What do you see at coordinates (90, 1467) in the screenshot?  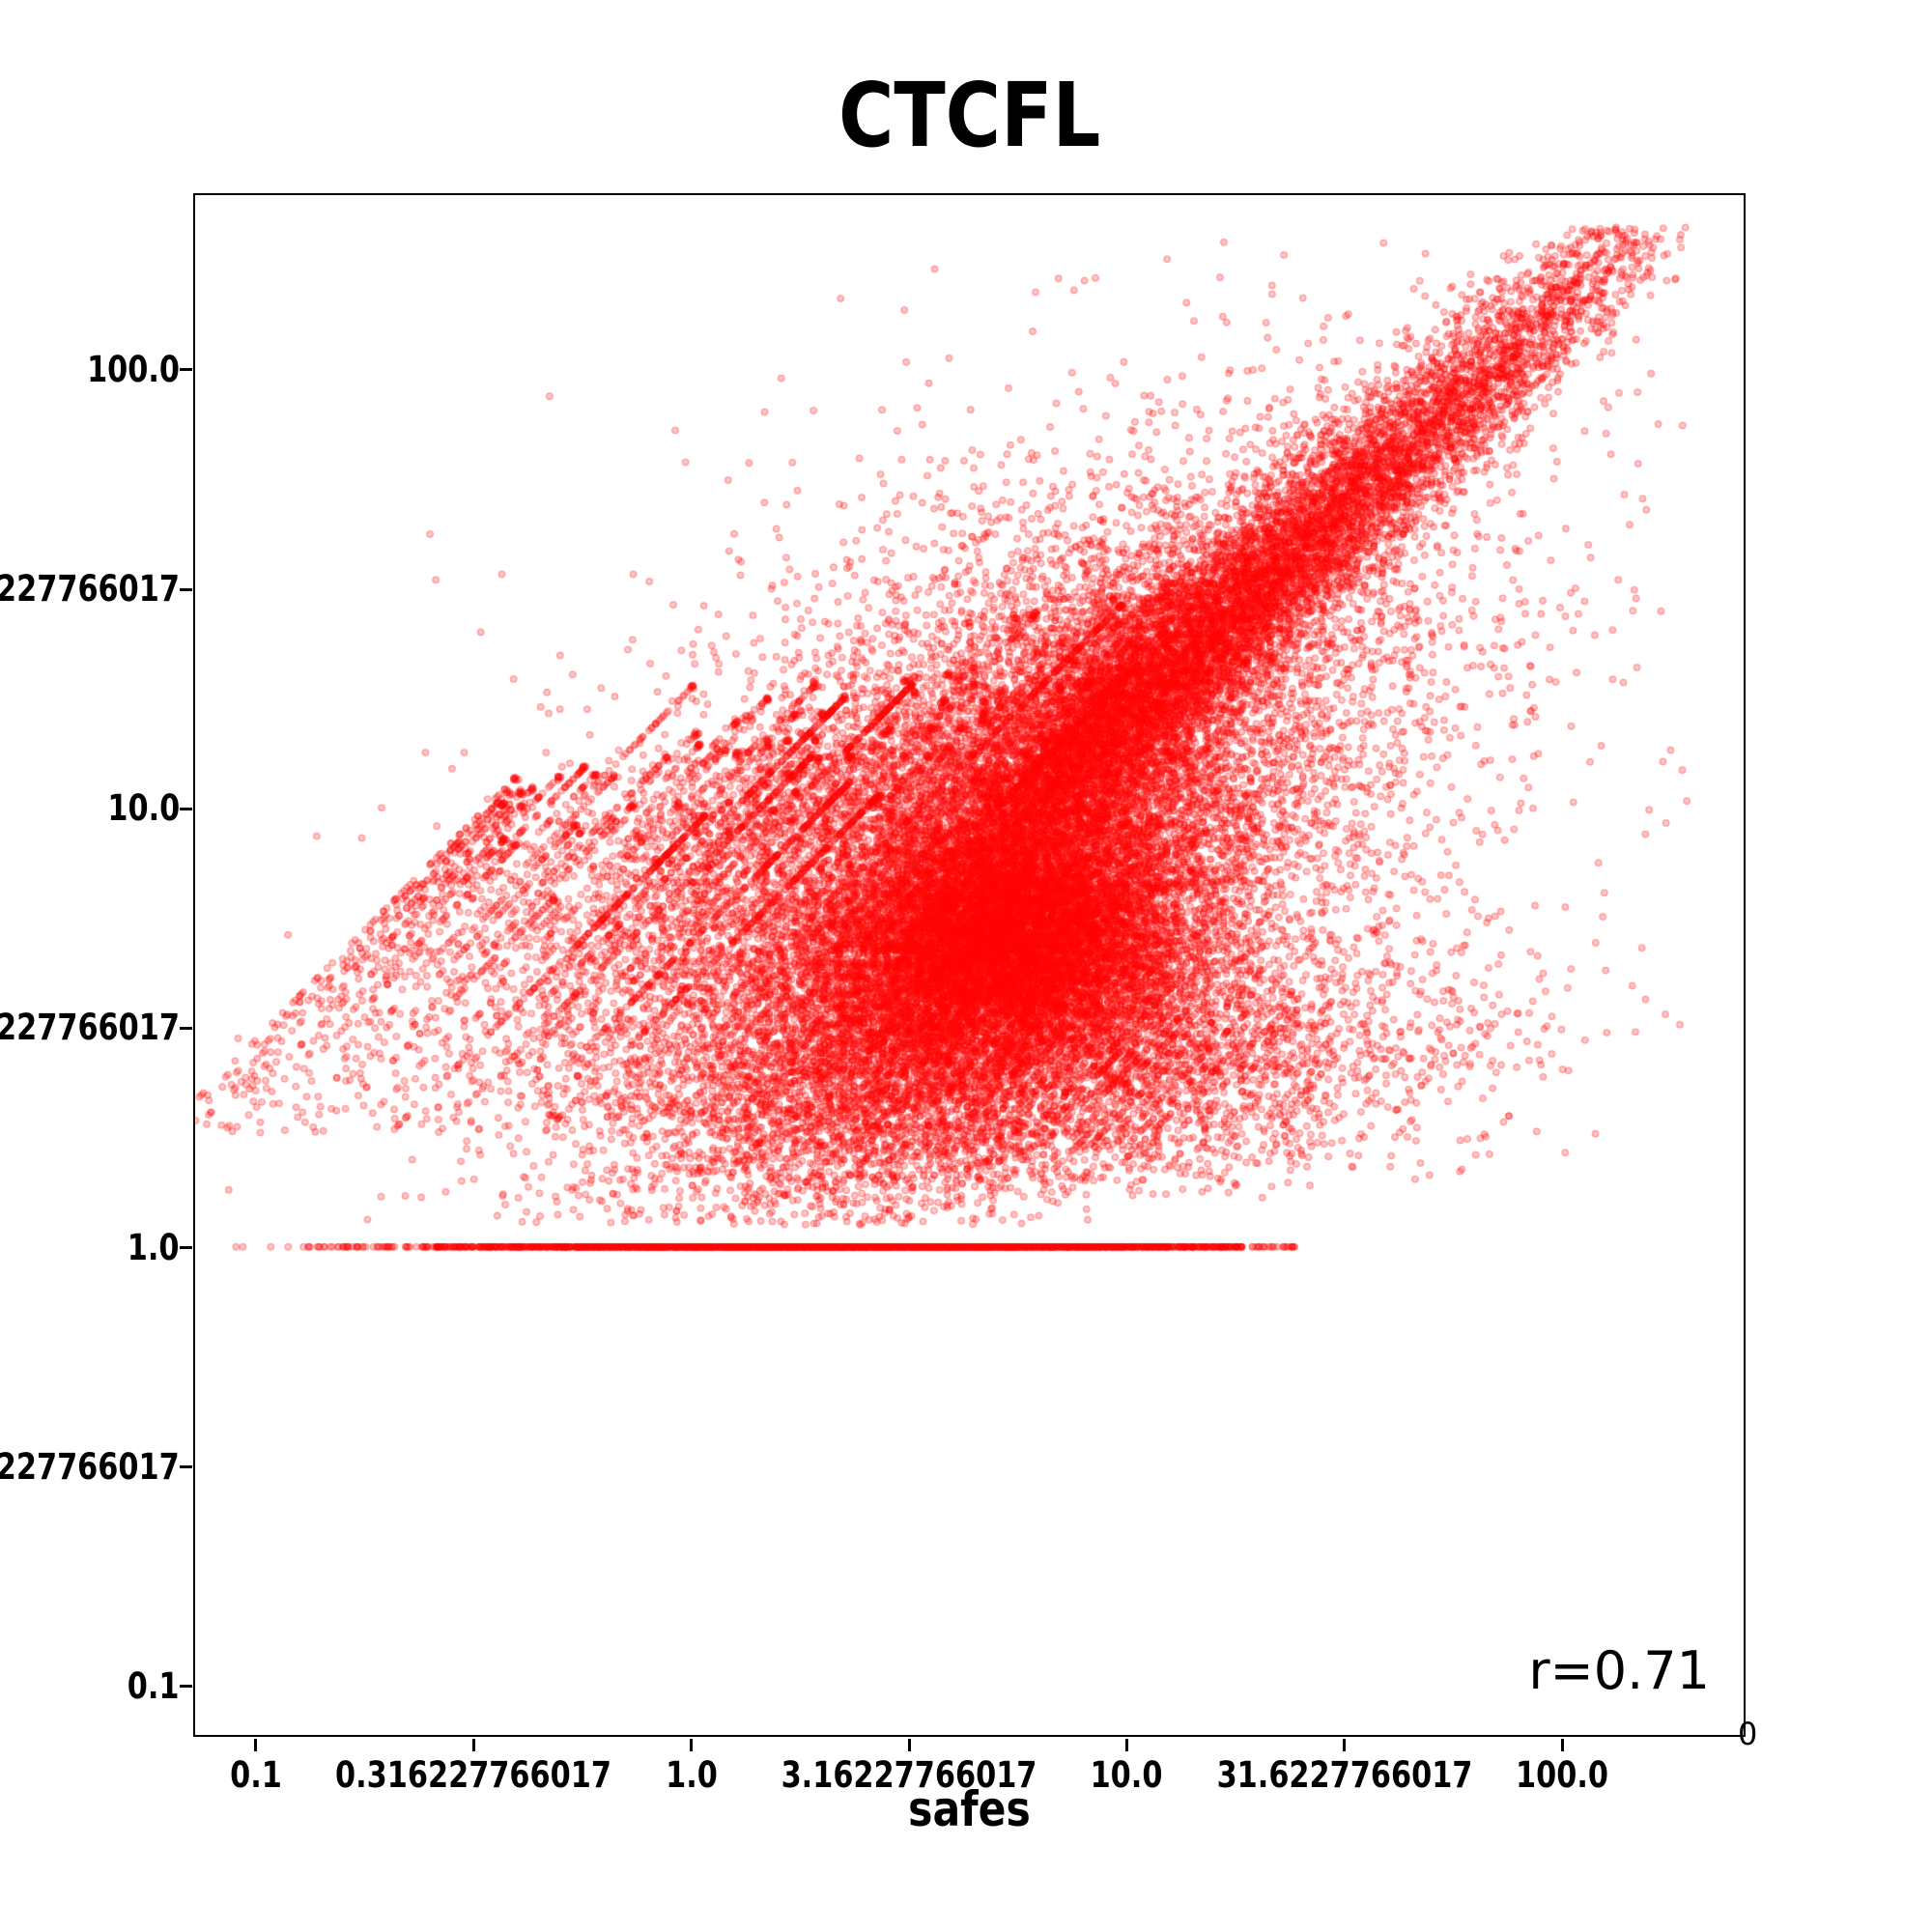 I see `y-tick-label: 0.316227766017` at bounding box center [90, 1467].